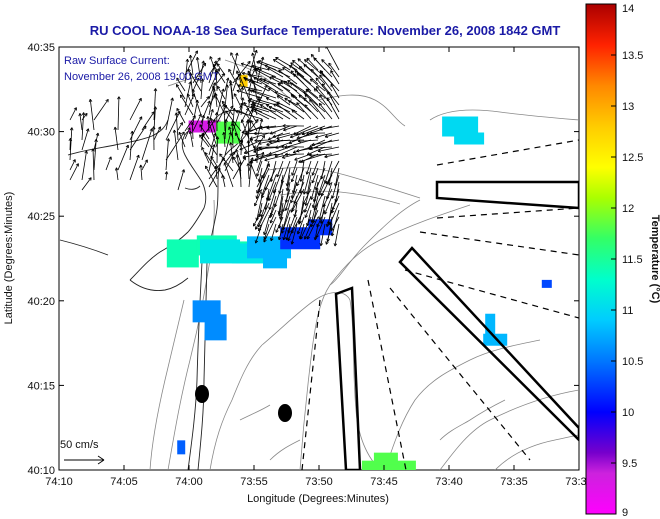 This screenshot has width=660, height=519. What do you see at coordinates (384, 482) in the screenshot?
I see `x-tick-label: 73:45` at bounding box center [384, 482].